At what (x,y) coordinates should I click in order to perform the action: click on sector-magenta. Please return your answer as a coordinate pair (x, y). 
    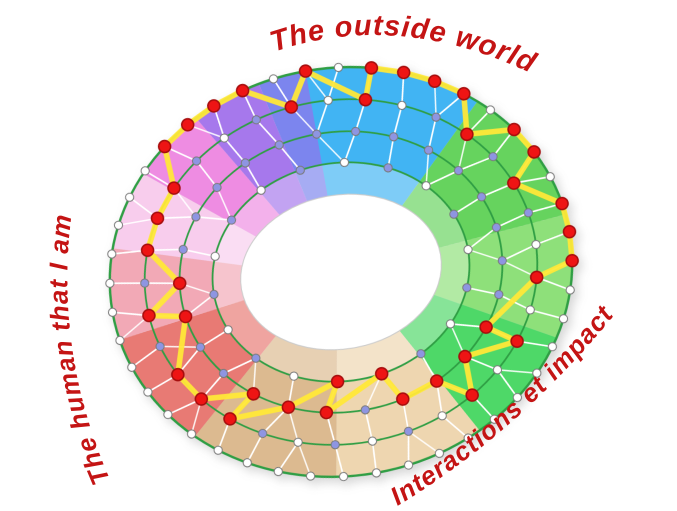
    Looking at the image, I should click on (208, 180).